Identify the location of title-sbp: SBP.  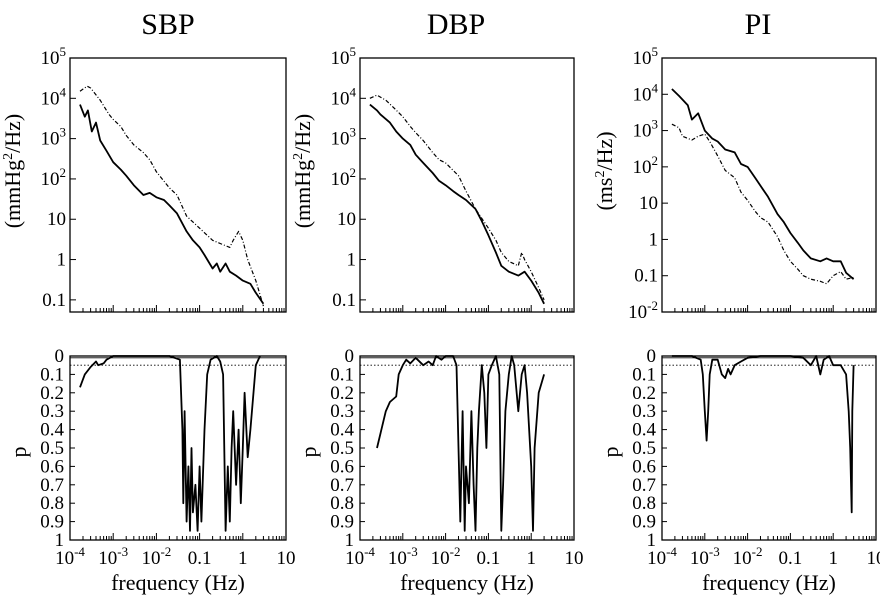
(167, 24).